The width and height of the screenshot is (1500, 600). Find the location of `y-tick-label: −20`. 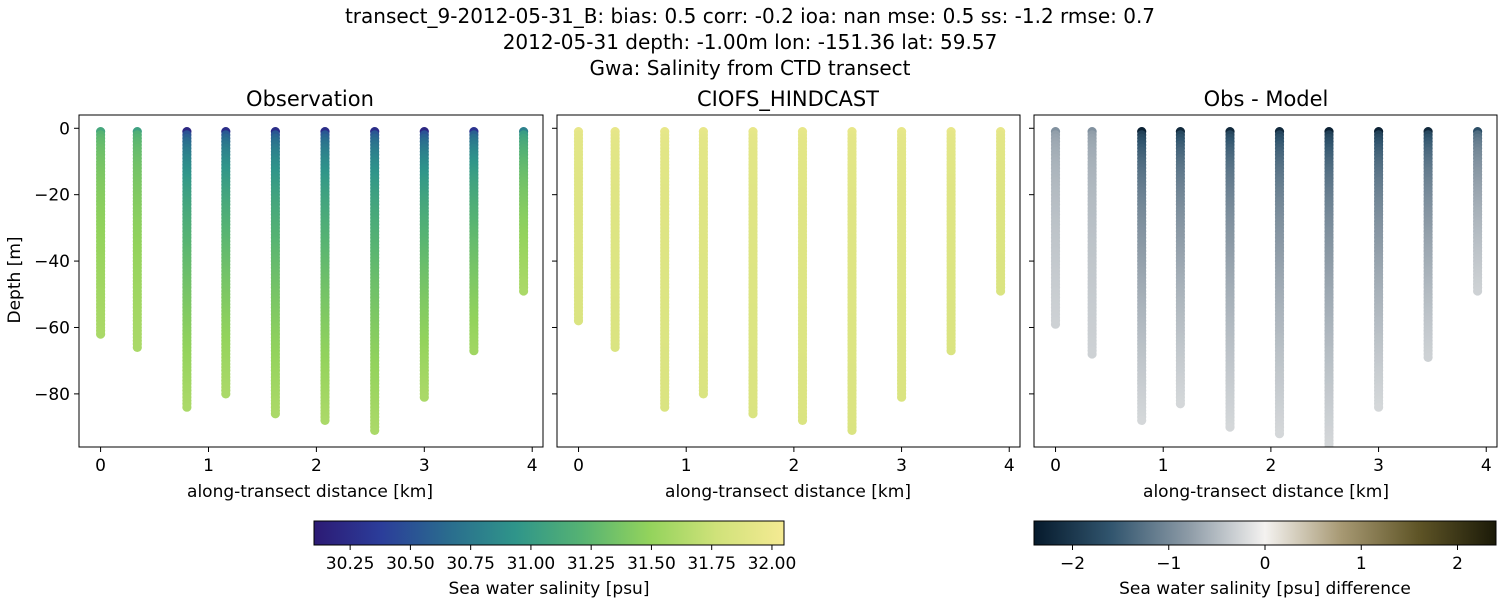

y-tick-label: −20 is located at coordinates (52, 196).